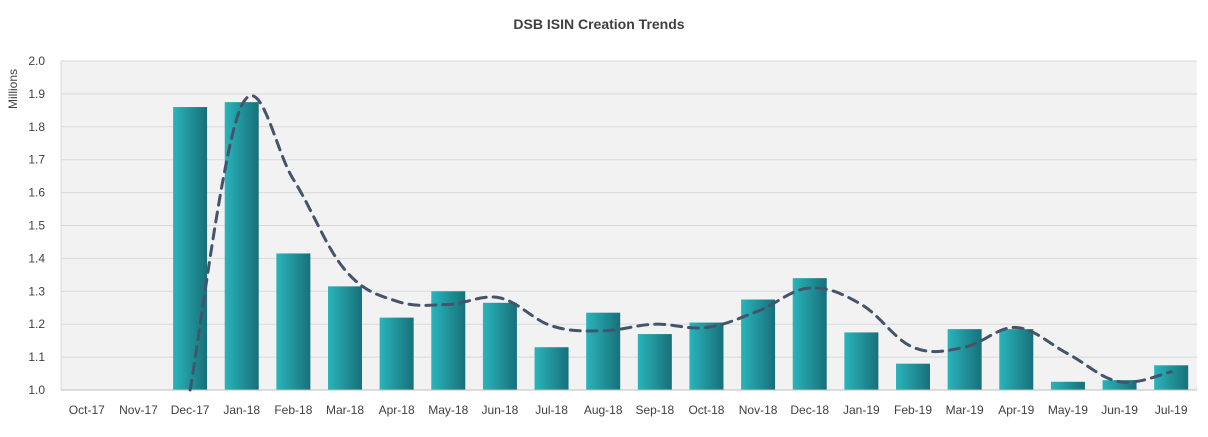  Describe the element at coordinates (706, 410) in the screenshot. I see `x-tick-label: Oct-18` at that location.